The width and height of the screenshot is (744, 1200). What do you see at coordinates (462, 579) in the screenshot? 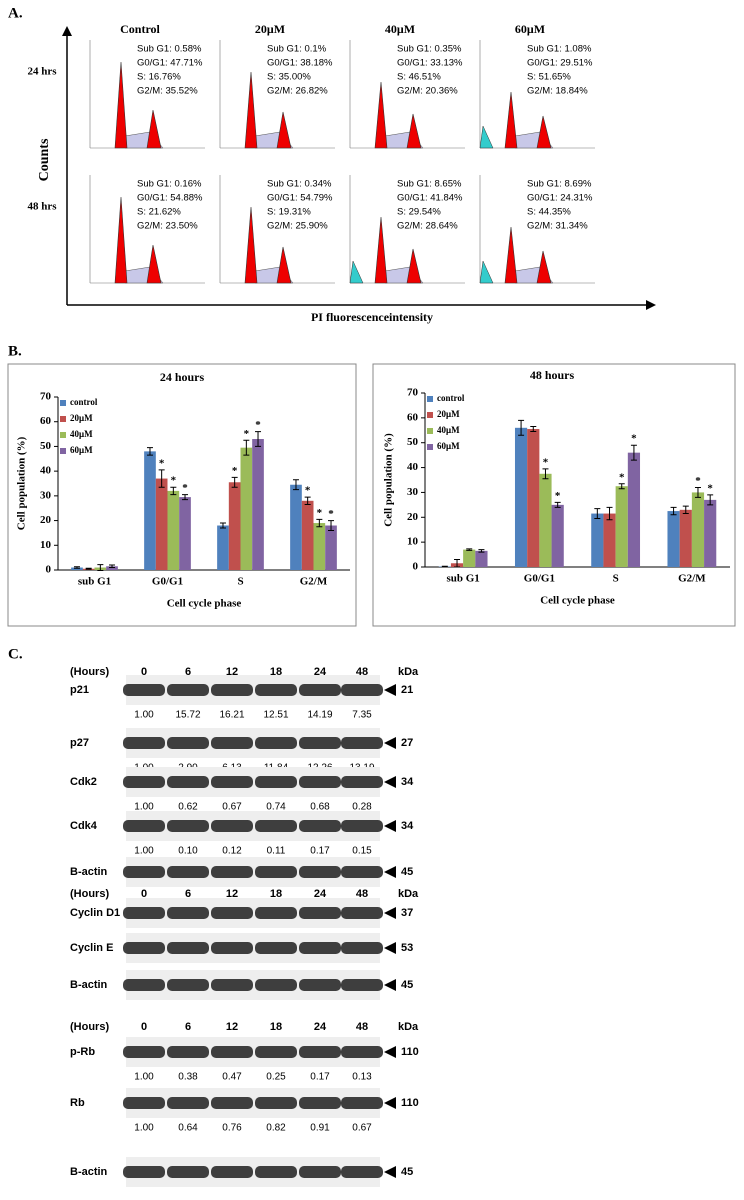
I see `x-tick-label: sub G1` at bounding box center [462, 579].